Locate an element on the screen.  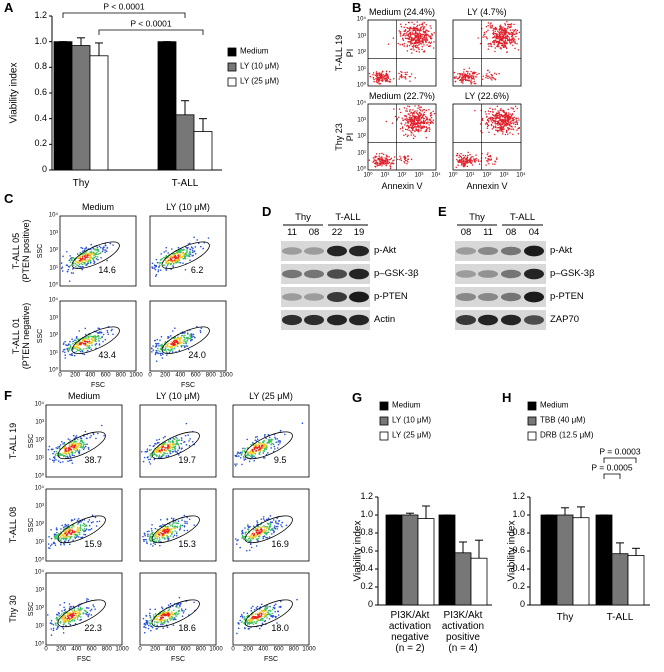
panel-letter: A is located at coordinates (9, 7).